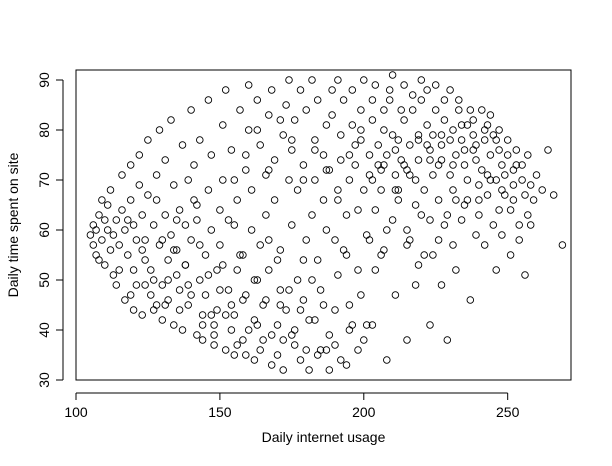 Image resolution: width=612 pixels, height=466 pixels. Describe the element at coordinates (44, 180) in the screenshot. I see `y-tick-label: 70` at that location.